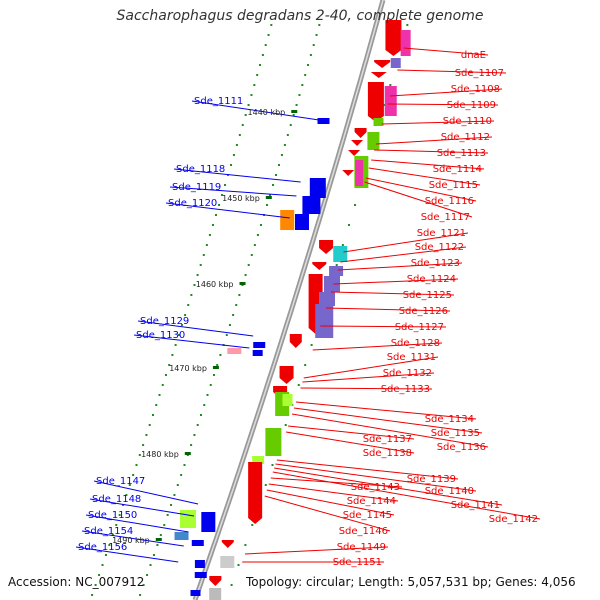  I want to click on scale-tick-label: 1450 kbp, so click(241, 198).